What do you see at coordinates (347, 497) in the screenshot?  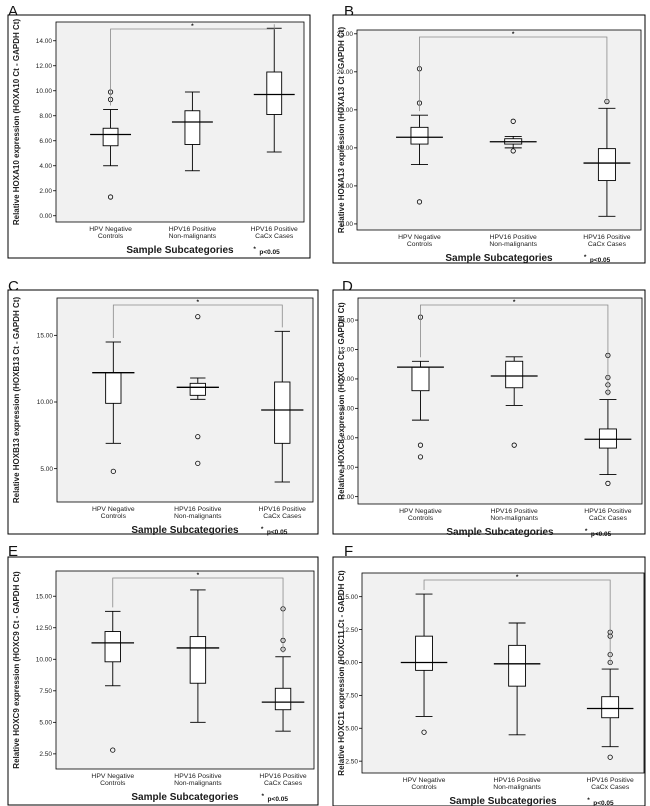 I see `y-tick-label: 2.00` at bounding box center [347, 497].